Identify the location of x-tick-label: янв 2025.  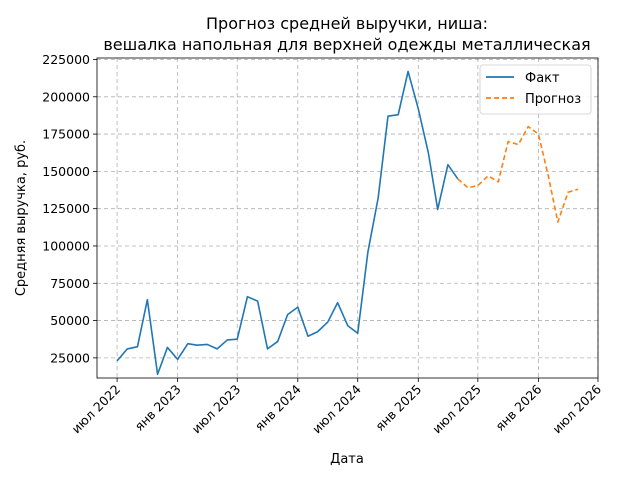
(398, 408).